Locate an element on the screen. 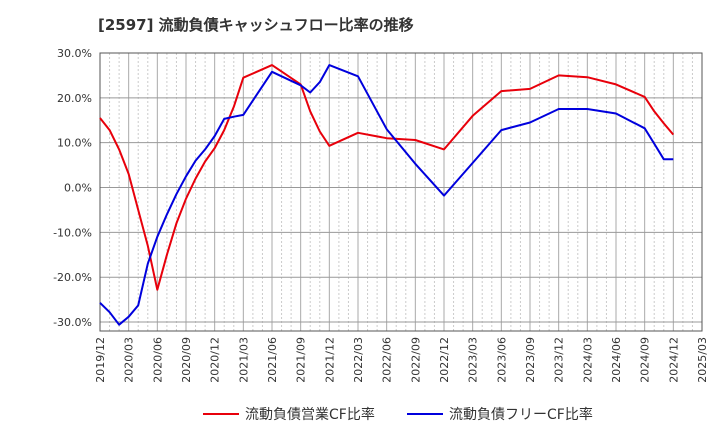  x-tick-label: 2022/03 is located at coordinates (358, 360).